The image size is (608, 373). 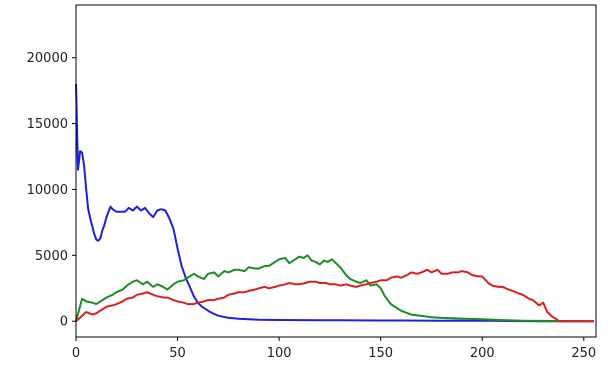 I want to click on x-tick-label: 100, so click(x=279, y=353).